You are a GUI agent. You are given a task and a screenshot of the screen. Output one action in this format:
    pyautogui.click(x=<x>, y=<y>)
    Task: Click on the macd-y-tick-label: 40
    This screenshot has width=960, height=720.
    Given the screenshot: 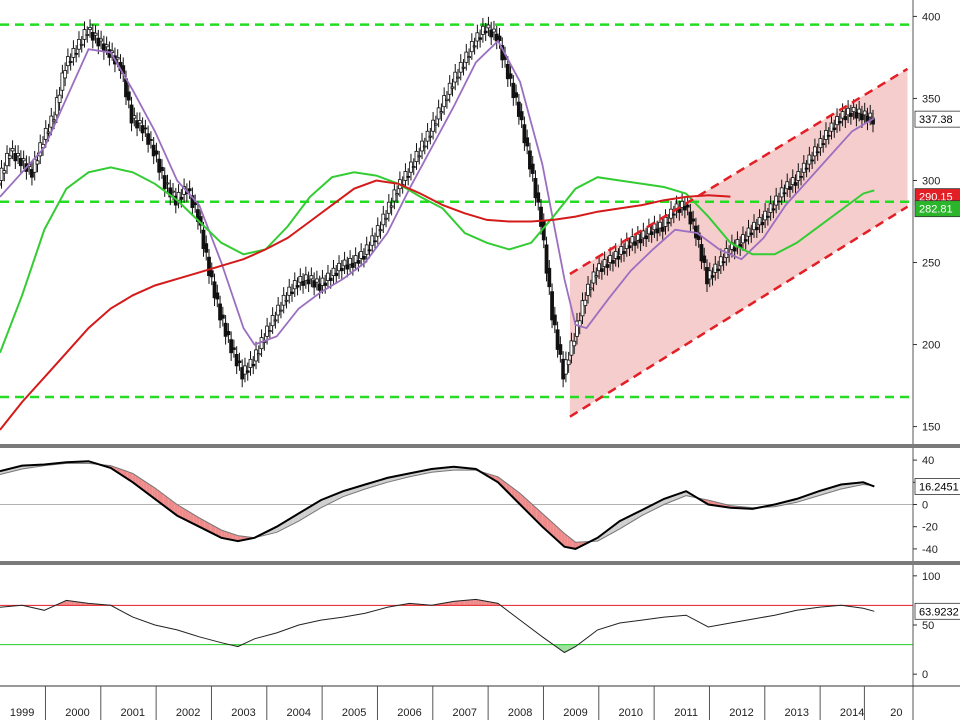 What is the action you would take?
    pyautogui.click(x=928, y=461)
    